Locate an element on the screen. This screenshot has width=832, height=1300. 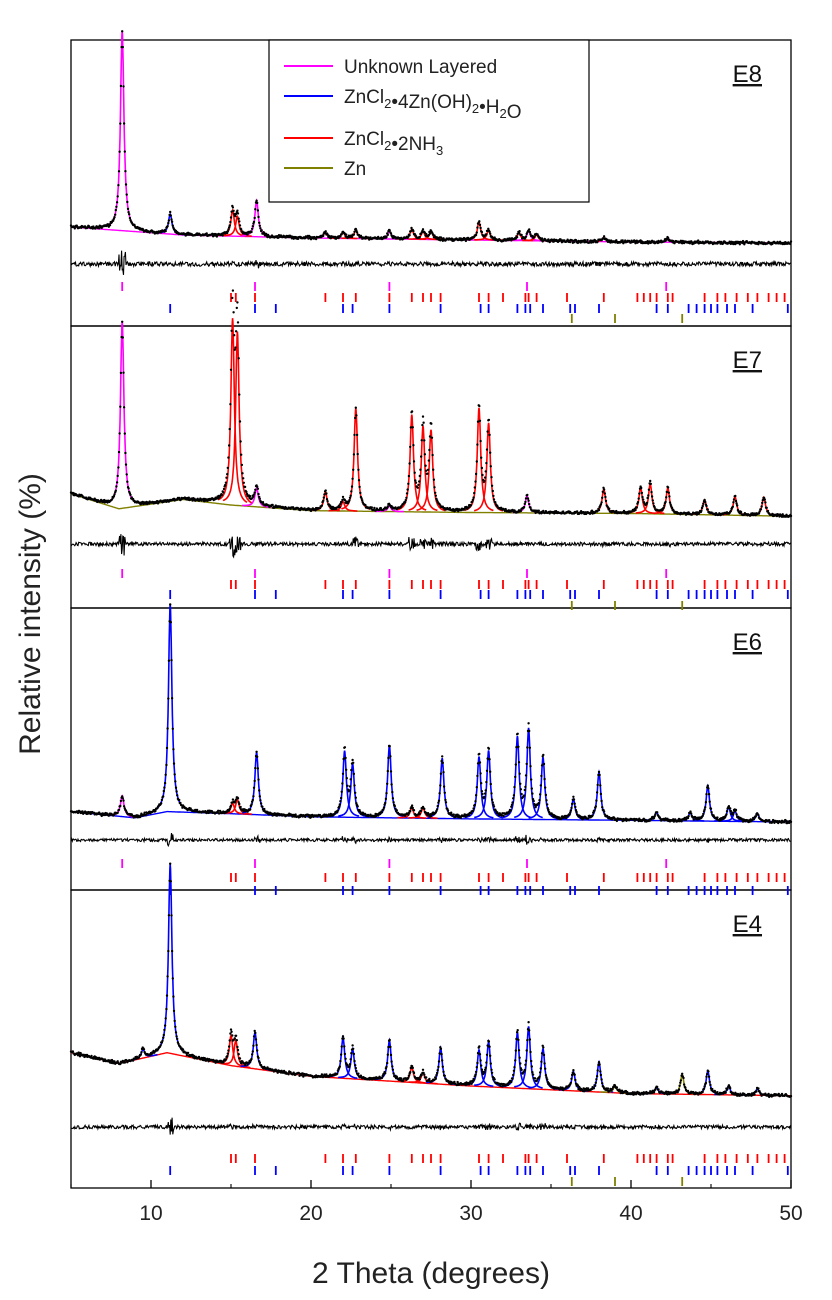
x-axis: 10 20 30 40 50 is located at coordinates (436, 1202).